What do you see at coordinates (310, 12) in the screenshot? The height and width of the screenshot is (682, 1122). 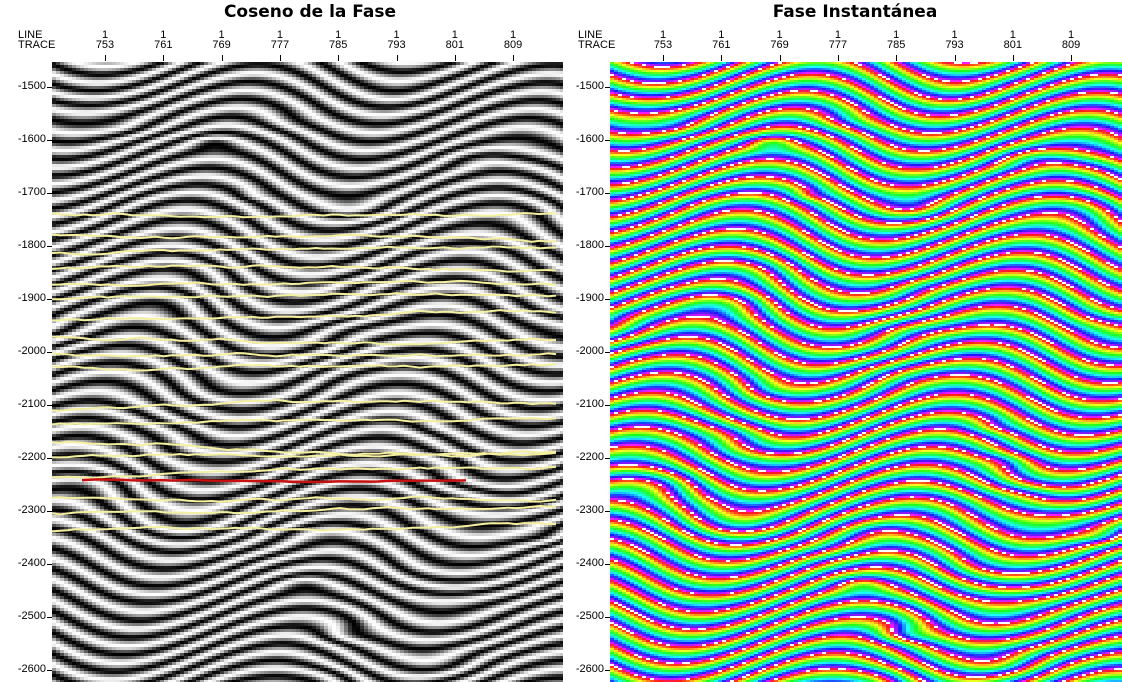 I see `panel-title: Coseno de la Fase` at bounding box center [310, 12].